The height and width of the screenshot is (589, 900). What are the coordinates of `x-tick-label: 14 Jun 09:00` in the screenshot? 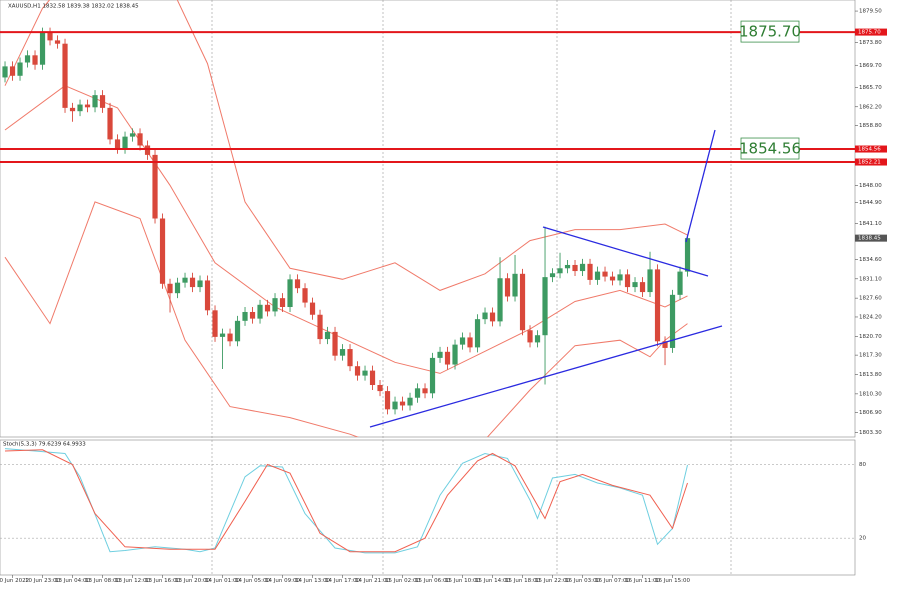 It's located at (282, 581).